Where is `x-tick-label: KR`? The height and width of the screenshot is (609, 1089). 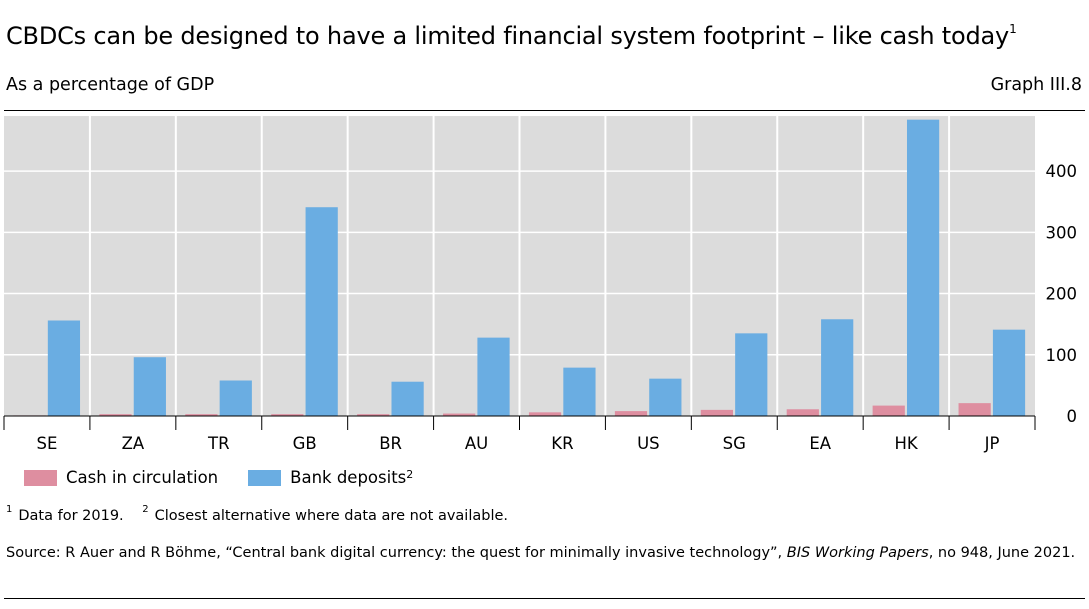
x-tick-label: KR is located at coordinates (562, 443).